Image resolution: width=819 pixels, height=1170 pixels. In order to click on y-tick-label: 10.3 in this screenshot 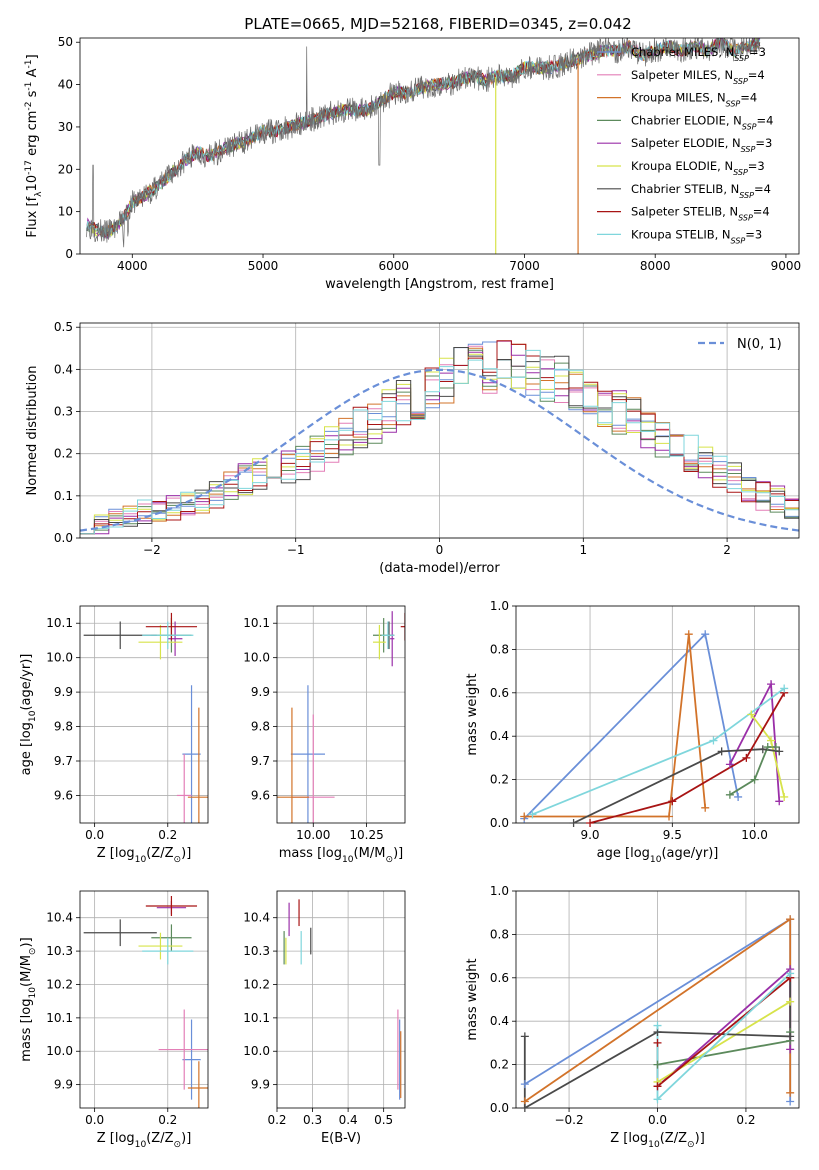, I will do `click(256, 951)`.